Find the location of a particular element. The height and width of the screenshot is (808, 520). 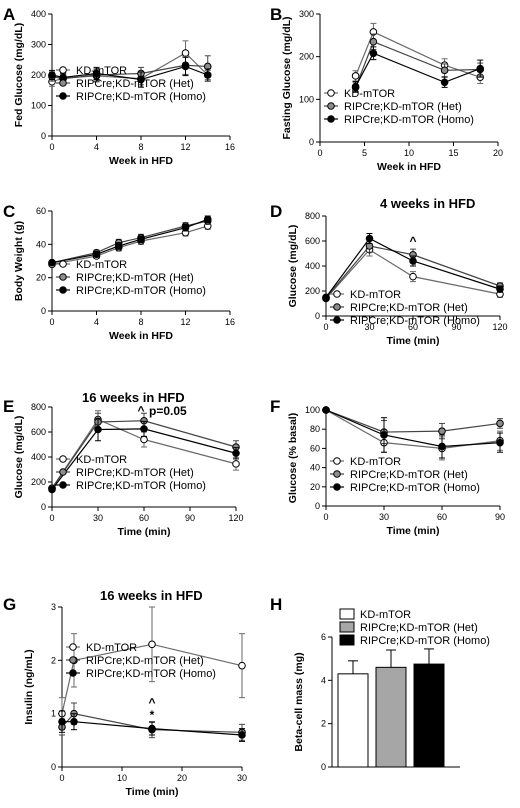

x-tick-label: 12 is located at coordinates (185, 322).